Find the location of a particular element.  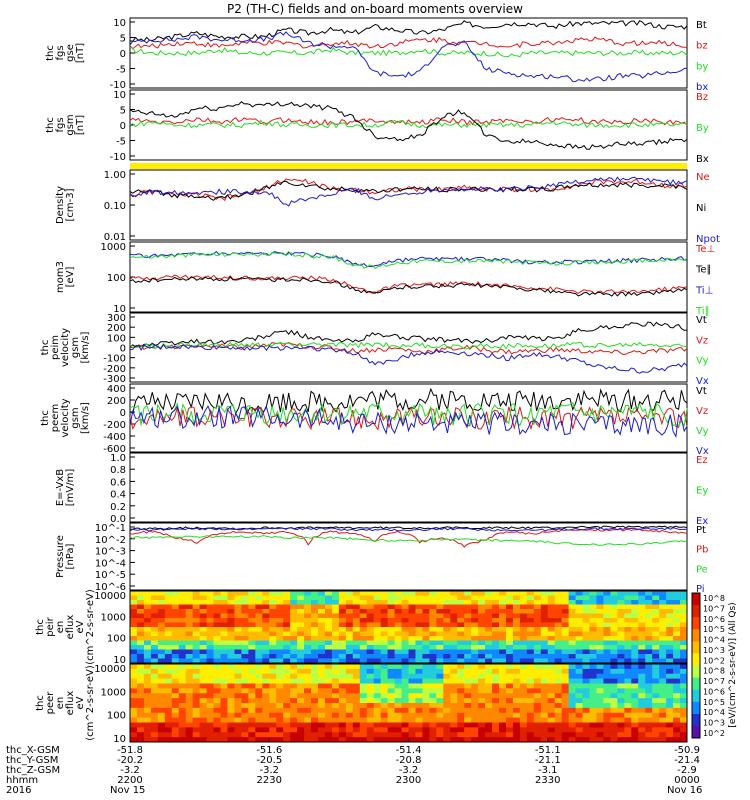

ytick-label: 100 is located at coordinates (116, 639).